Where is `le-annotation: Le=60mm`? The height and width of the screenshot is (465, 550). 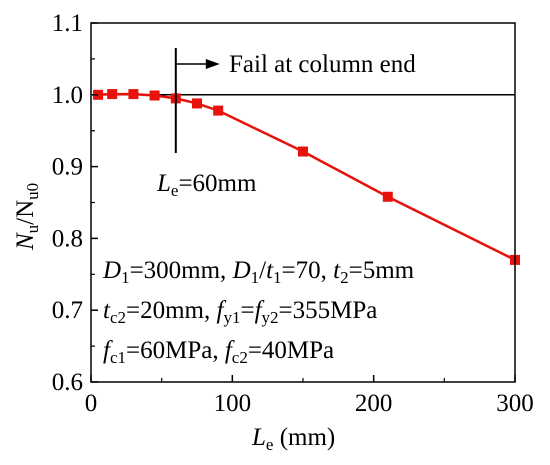
le-annotation: Le=60mm is located at coordinates (206, 185).